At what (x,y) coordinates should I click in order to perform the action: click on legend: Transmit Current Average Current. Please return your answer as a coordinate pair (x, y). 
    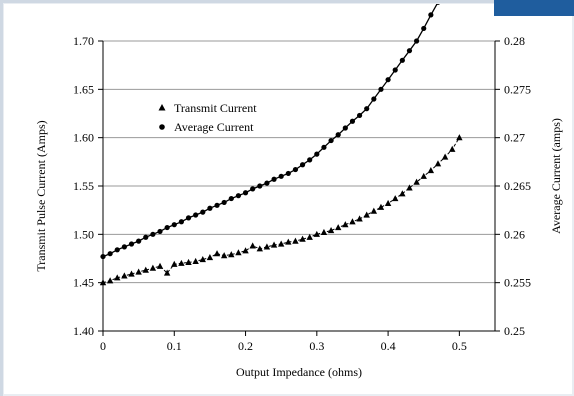
    Looking at the image, I should click on (207, 117).